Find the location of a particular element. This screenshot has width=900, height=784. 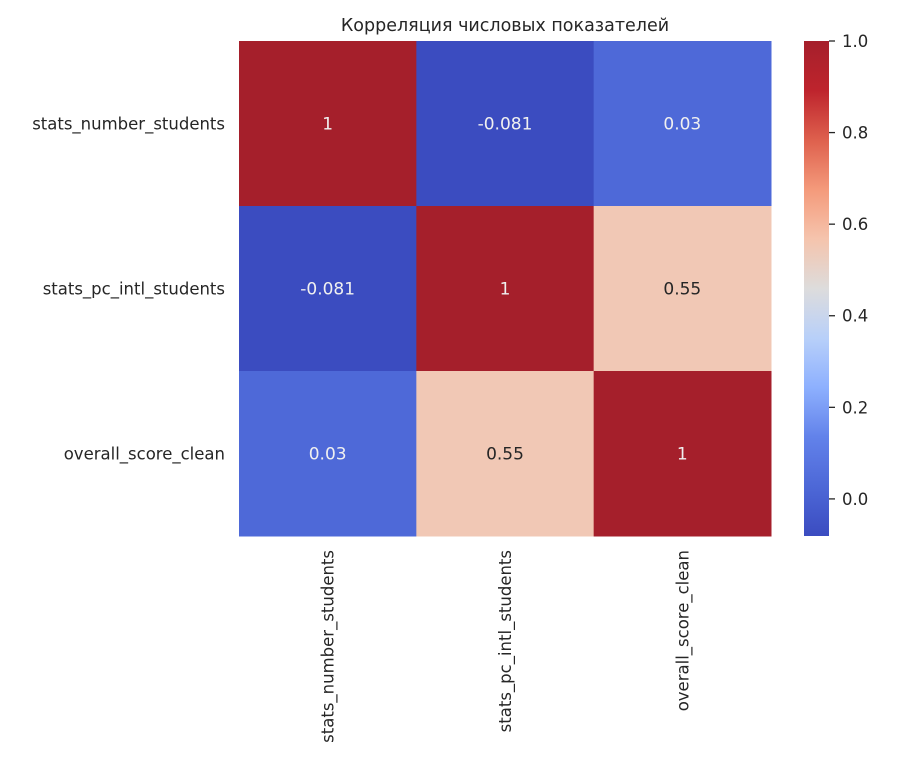

cell-annotation-r1-c0: -0.081 is located at coordinates (327, 290).